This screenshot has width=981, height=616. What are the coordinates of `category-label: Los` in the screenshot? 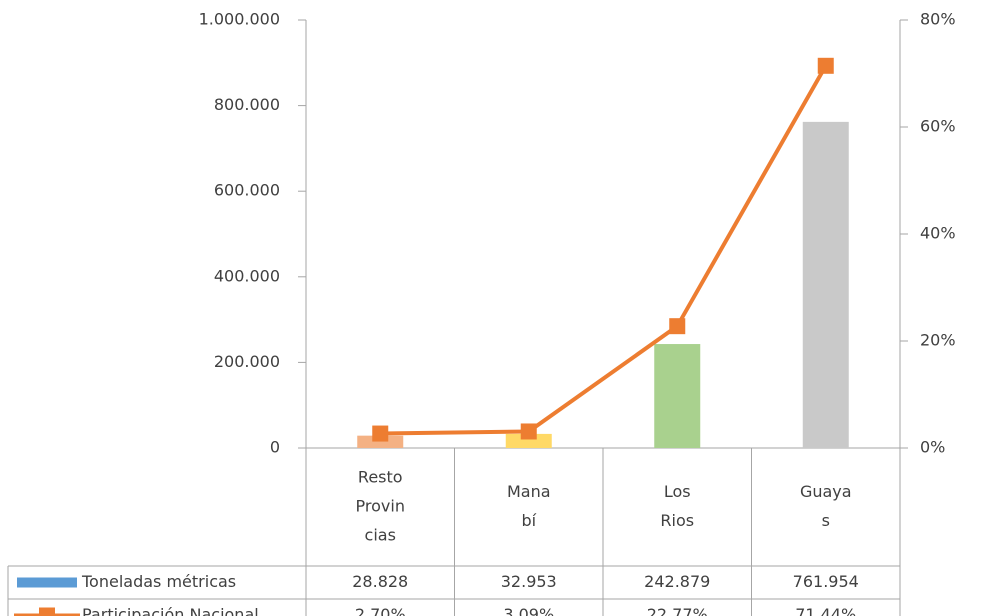 It's located at (677, 491).